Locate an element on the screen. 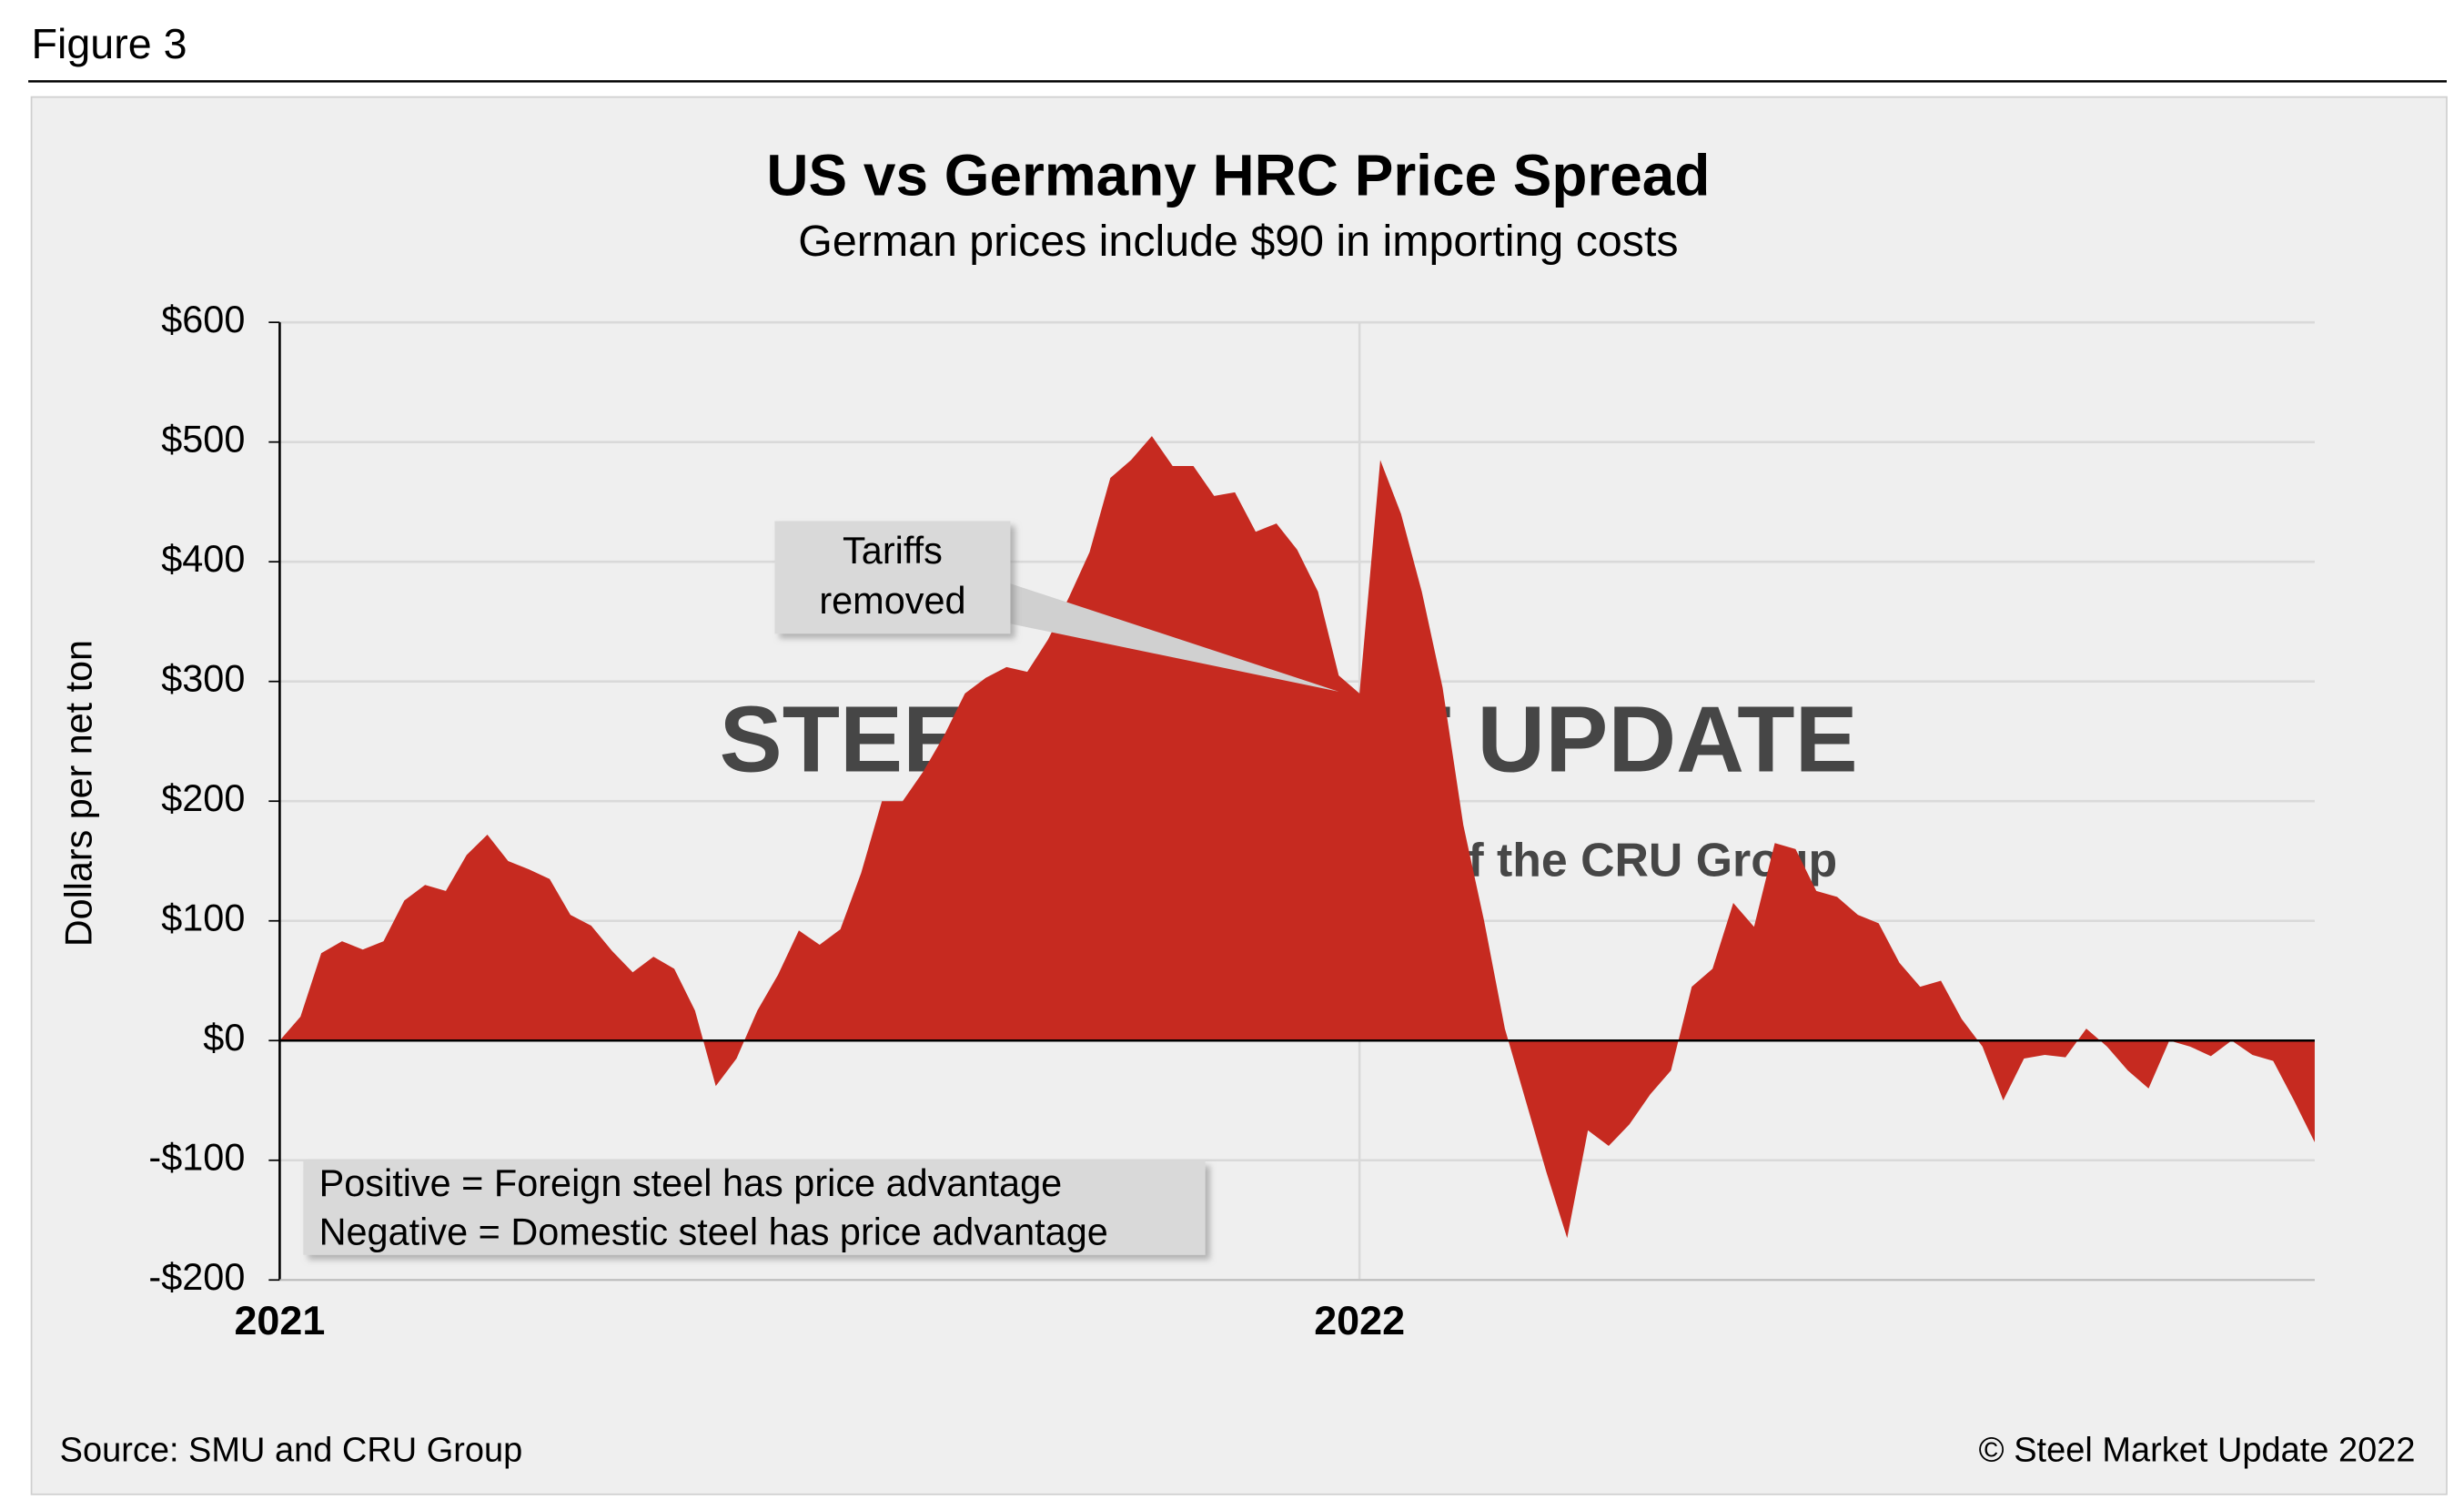 The height and width of the screenshot is (1510, 2464). annotation: Tariffs removed is located at coordinates (892, 576).